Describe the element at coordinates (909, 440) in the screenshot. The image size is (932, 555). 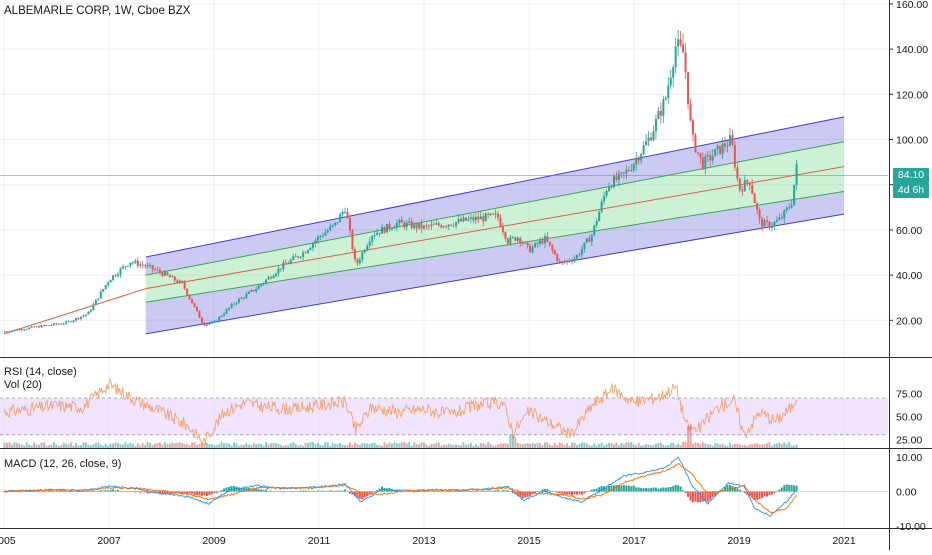
I see `rsi-tick-label: 25.00` at that location.